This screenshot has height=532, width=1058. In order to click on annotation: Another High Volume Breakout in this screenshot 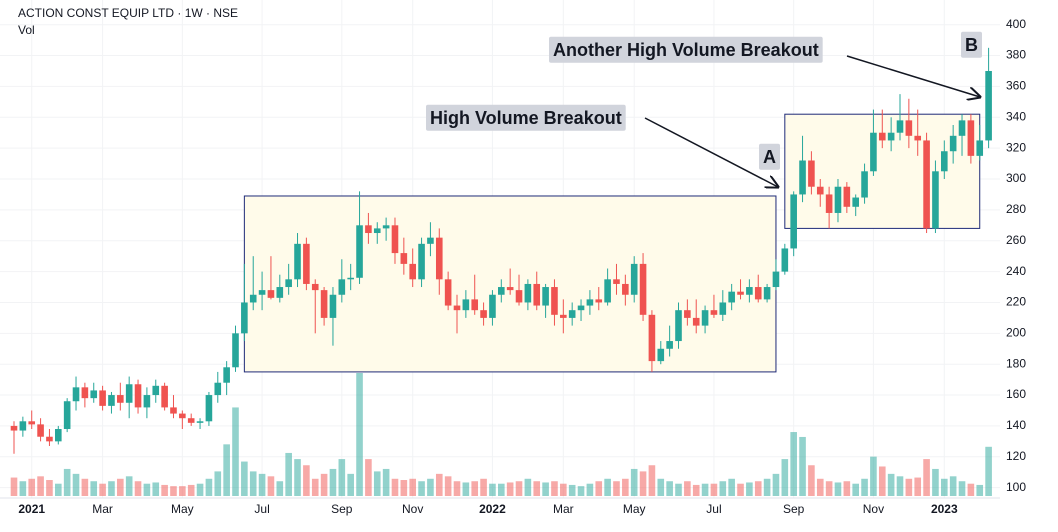, I will do `click(686, 50)`.